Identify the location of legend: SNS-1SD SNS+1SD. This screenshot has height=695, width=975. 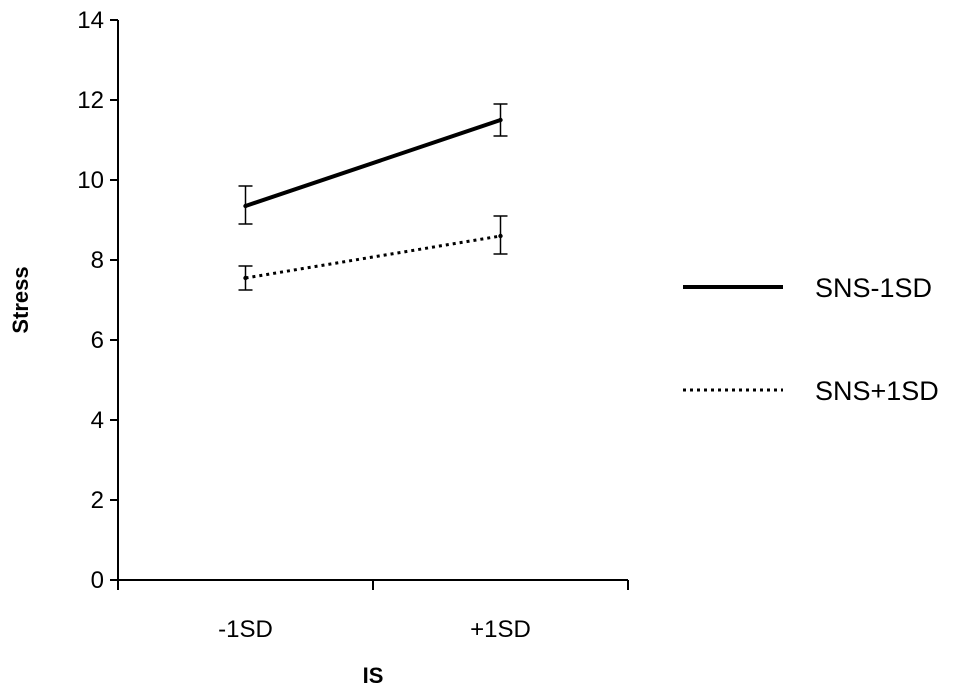
(811, 339).